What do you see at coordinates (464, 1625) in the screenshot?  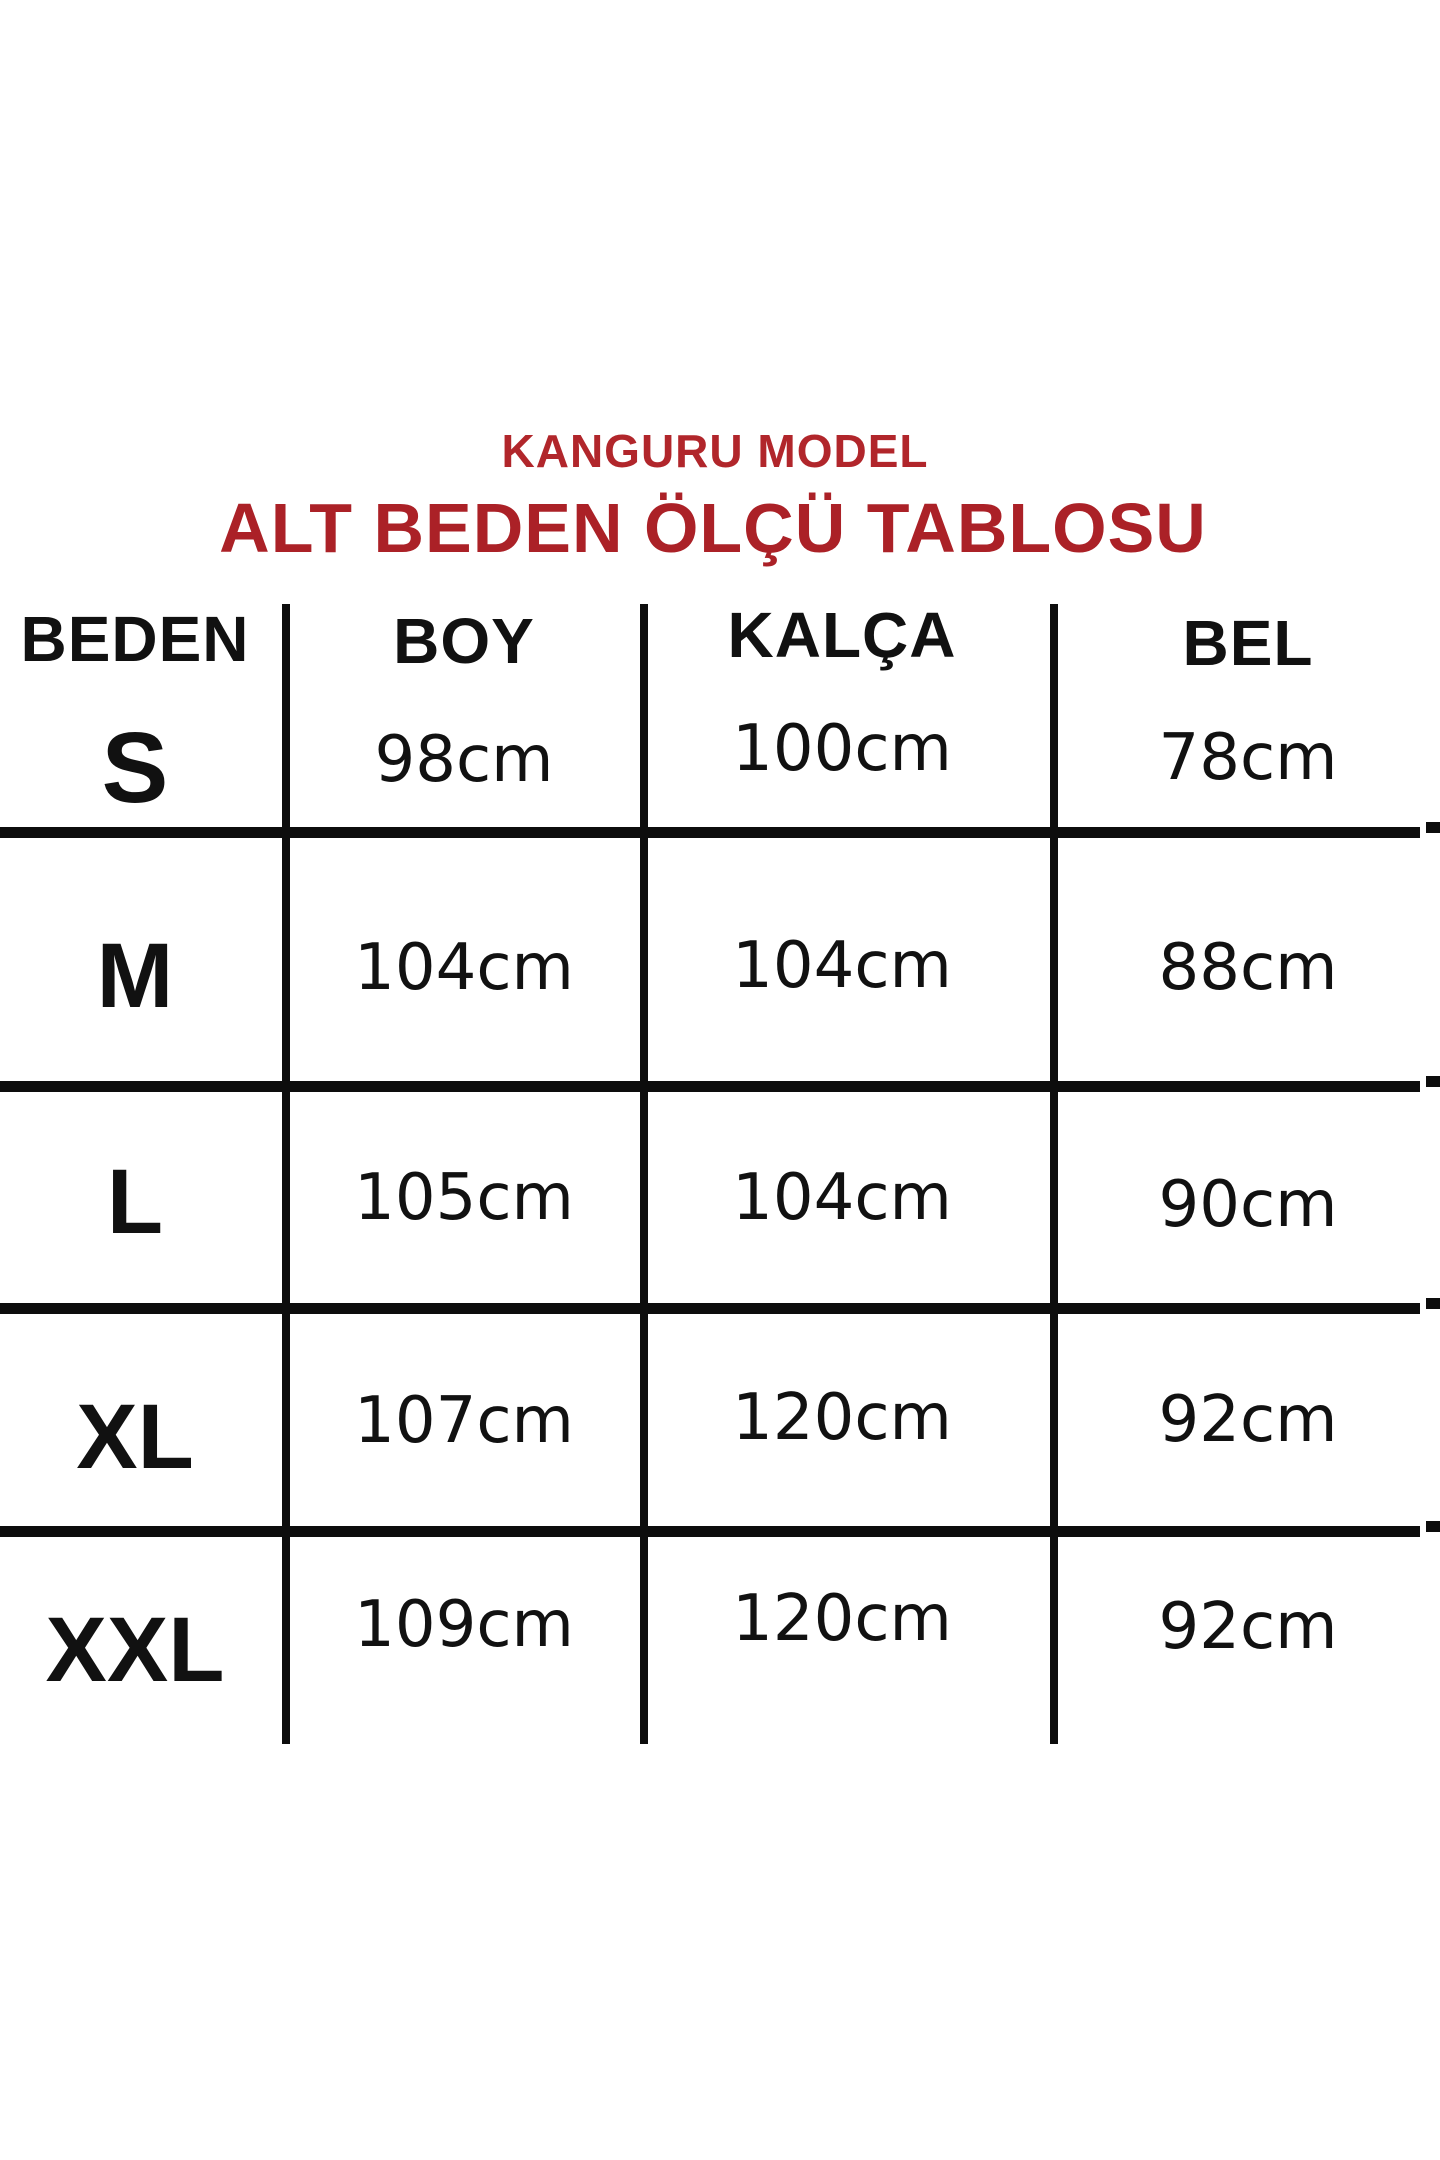 I see `value-cell-xxl-boy: 109cm` at bounding box center [464, 1625].